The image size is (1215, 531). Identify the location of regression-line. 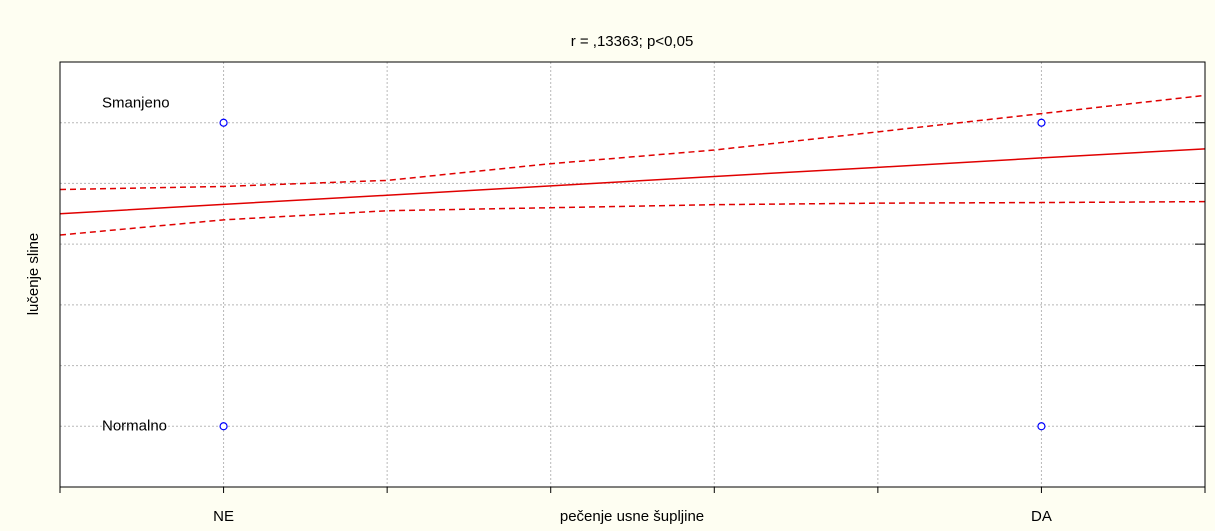
(632, 181).